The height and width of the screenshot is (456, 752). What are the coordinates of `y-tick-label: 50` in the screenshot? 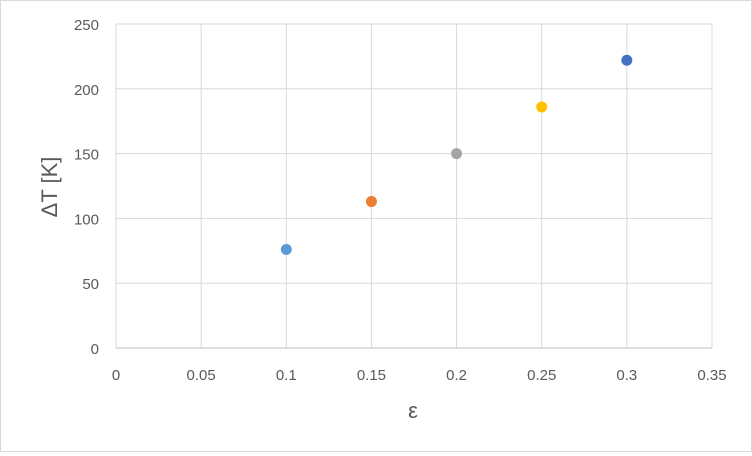 It's located at (90, 284).